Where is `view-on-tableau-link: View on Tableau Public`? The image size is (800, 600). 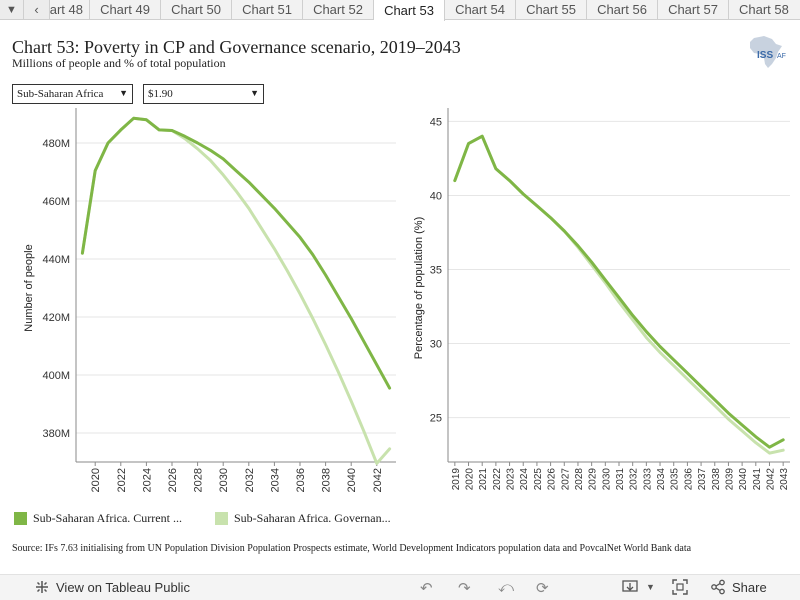
view-on-tableau-link: View on Tableau Public is located at coordinates (112, 587).